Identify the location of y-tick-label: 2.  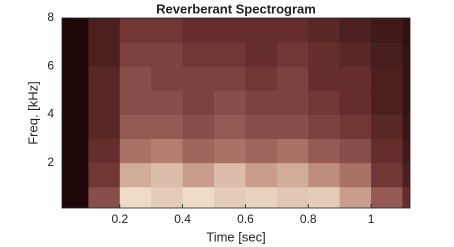
(50, 162).